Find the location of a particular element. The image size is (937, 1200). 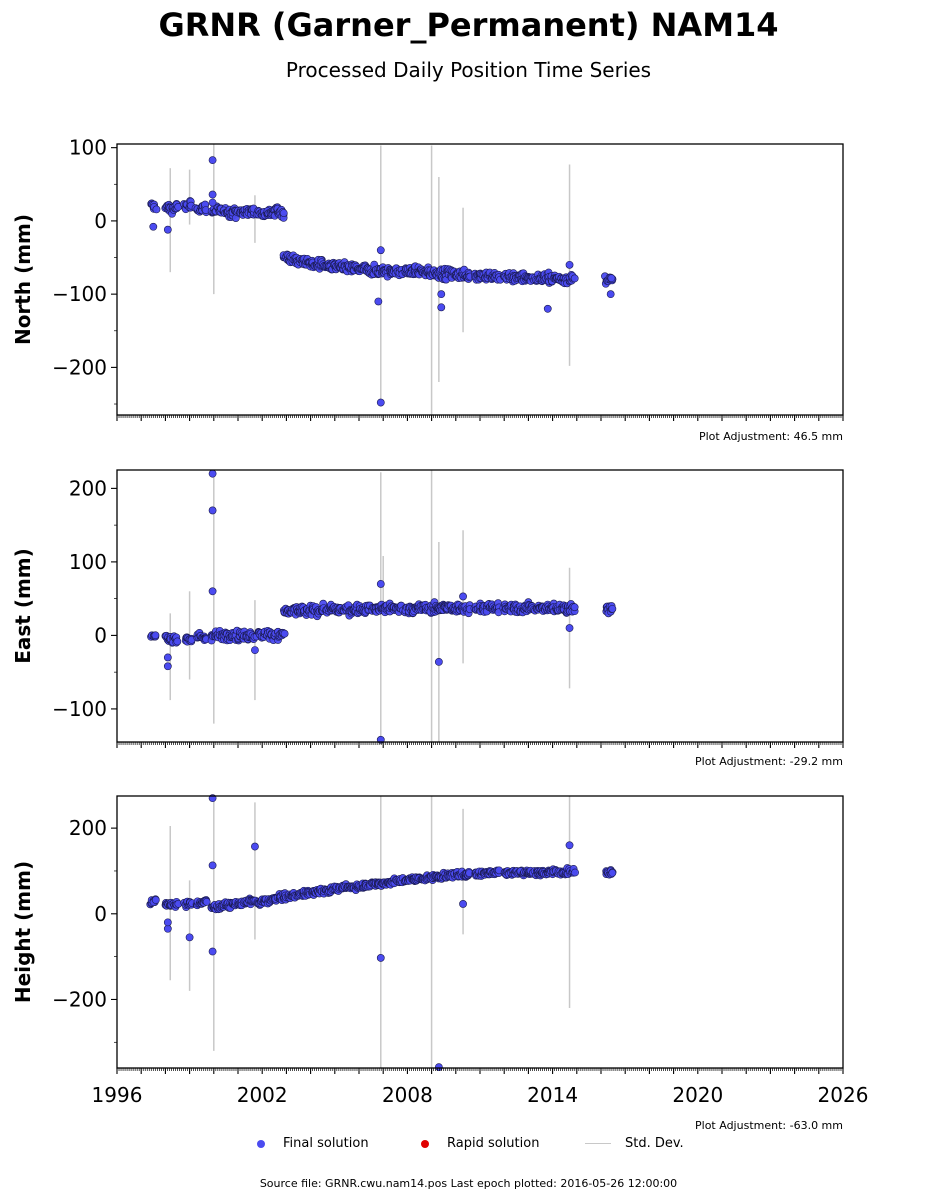

height-y-tick-label: 0 is located at coordinates (100, 914).